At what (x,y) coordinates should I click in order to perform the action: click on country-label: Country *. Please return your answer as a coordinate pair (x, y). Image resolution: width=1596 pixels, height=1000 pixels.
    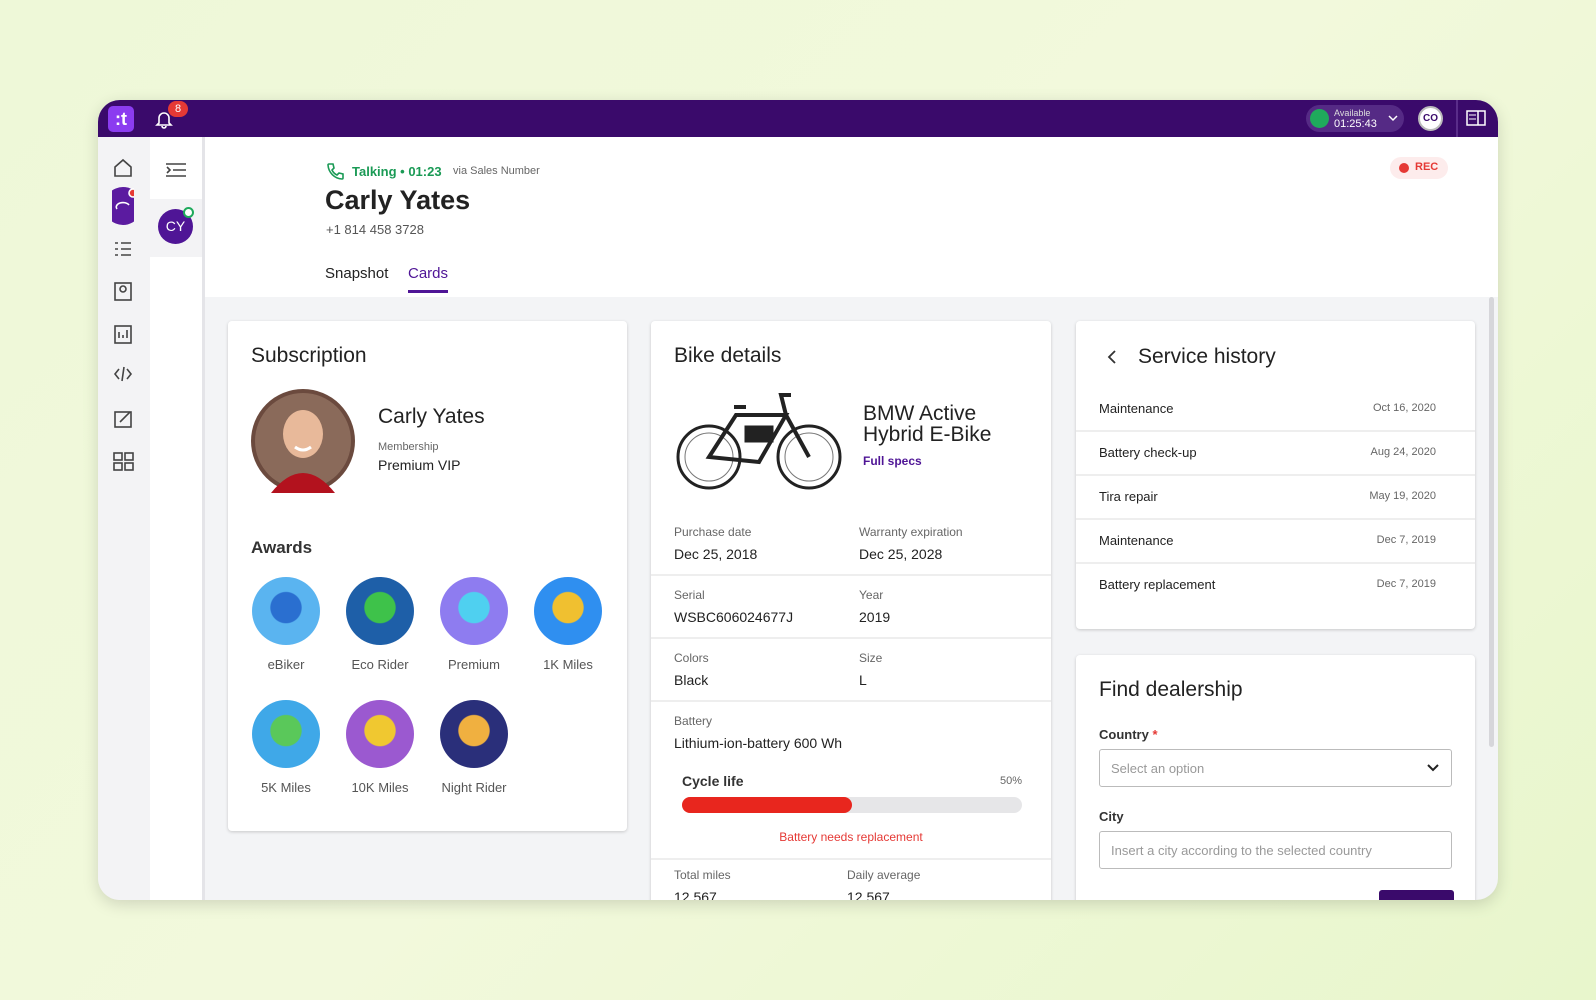
    Looking at the image, I should click on (1128, 734).